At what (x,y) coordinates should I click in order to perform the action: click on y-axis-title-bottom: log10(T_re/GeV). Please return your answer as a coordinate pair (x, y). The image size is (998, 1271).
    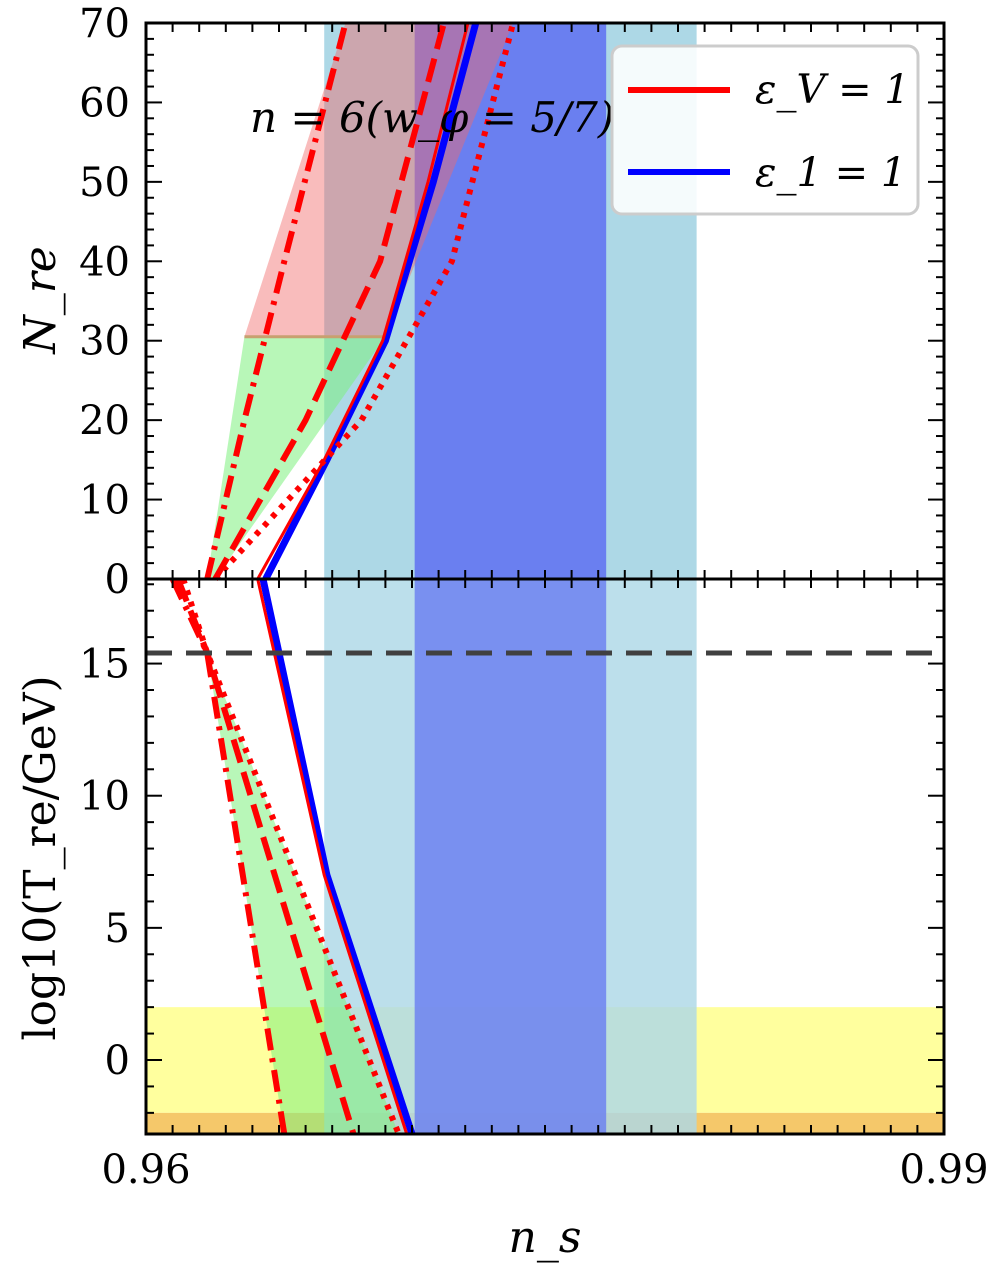
    Looking at the image, I should click on (40, 857).